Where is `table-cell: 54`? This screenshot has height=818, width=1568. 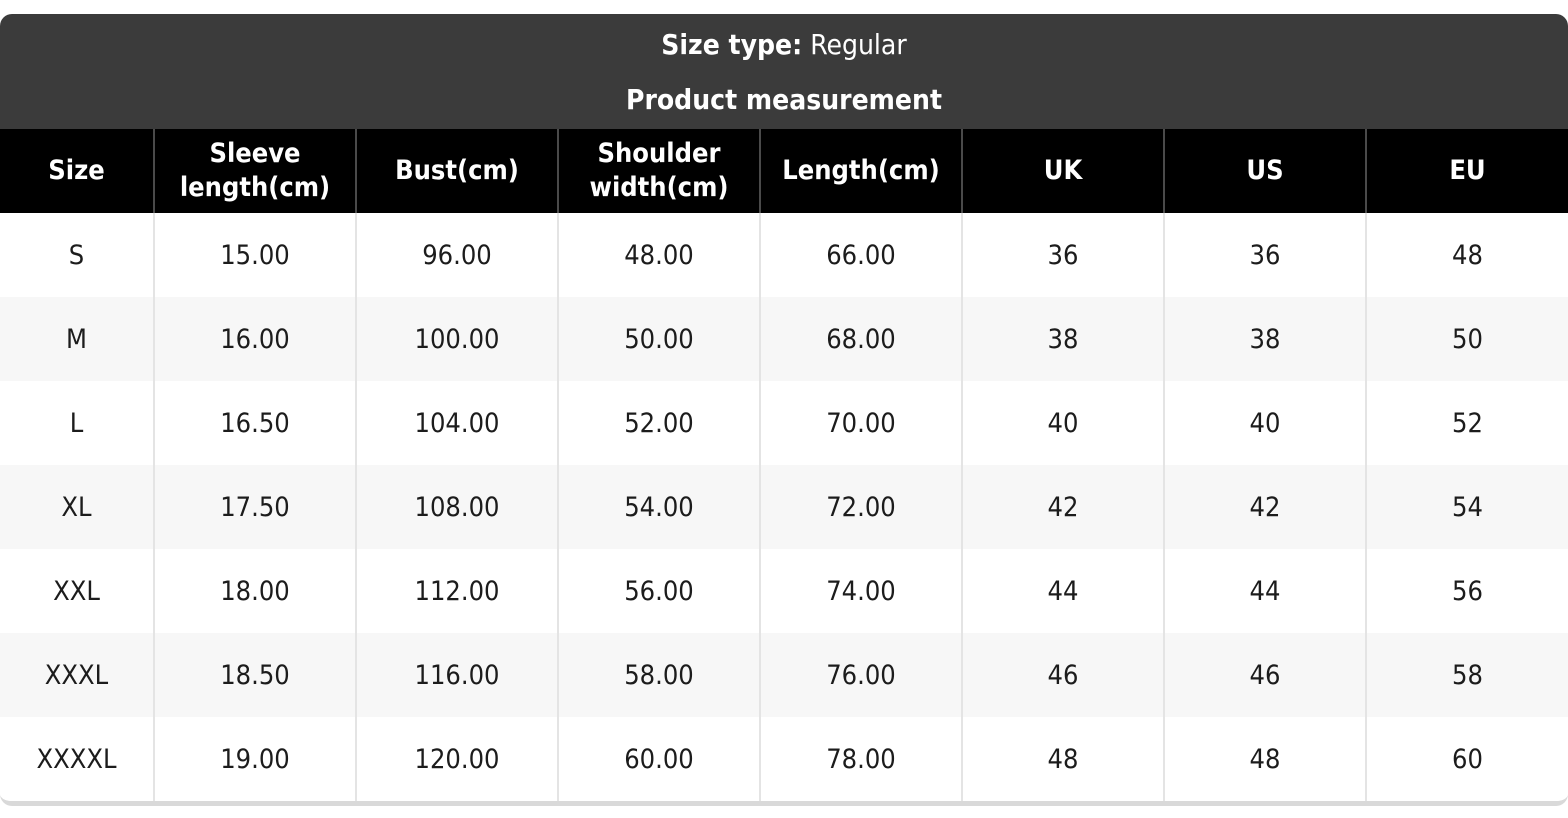
table-cell: 54 is located at coordinates (1466, 507).